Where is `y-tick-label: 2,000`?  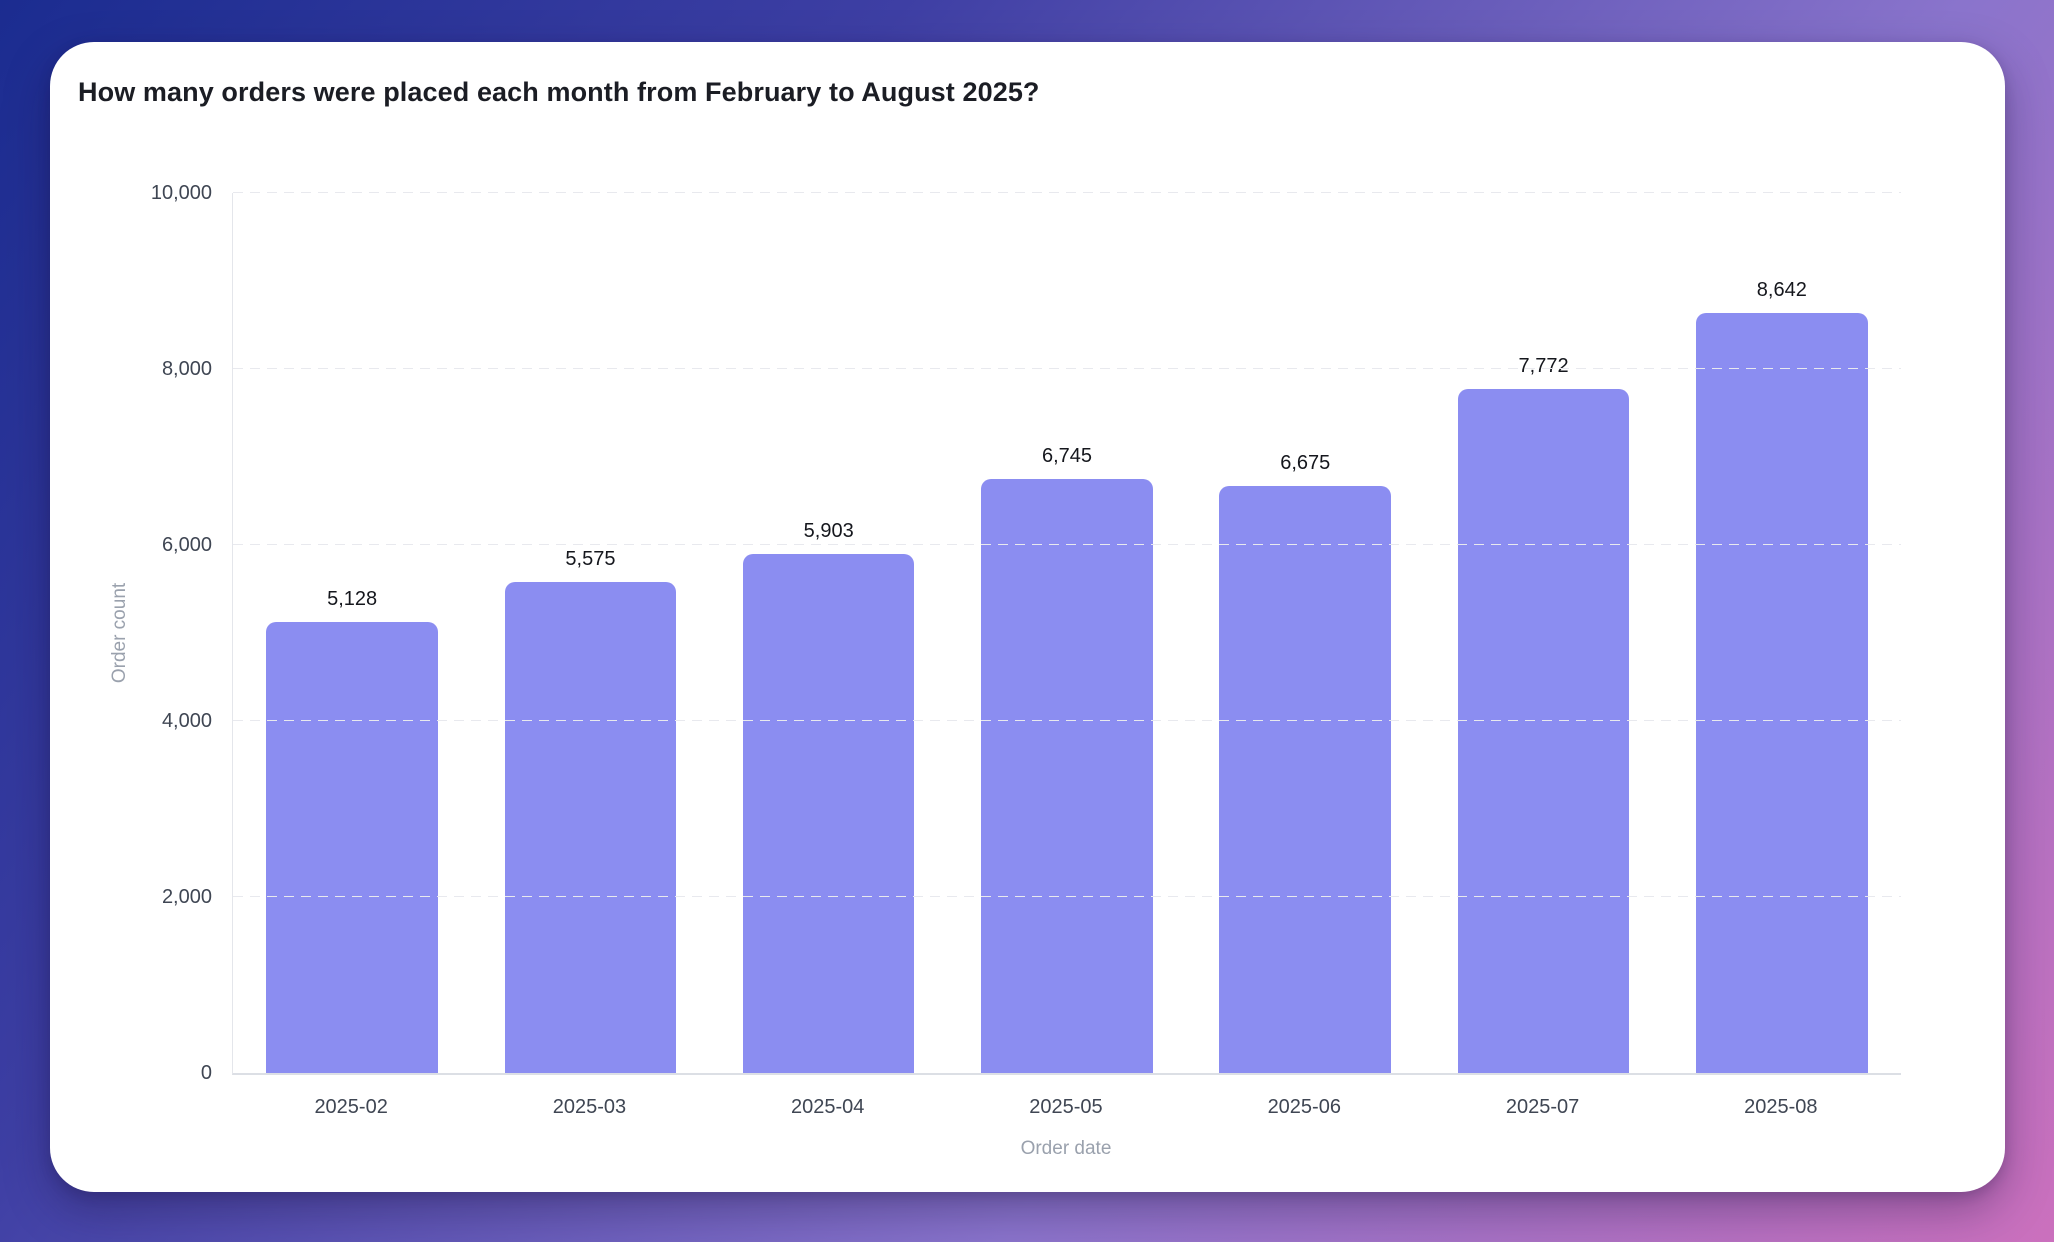 y-tick-label: 2,000 is located at coordinates (186, 897).